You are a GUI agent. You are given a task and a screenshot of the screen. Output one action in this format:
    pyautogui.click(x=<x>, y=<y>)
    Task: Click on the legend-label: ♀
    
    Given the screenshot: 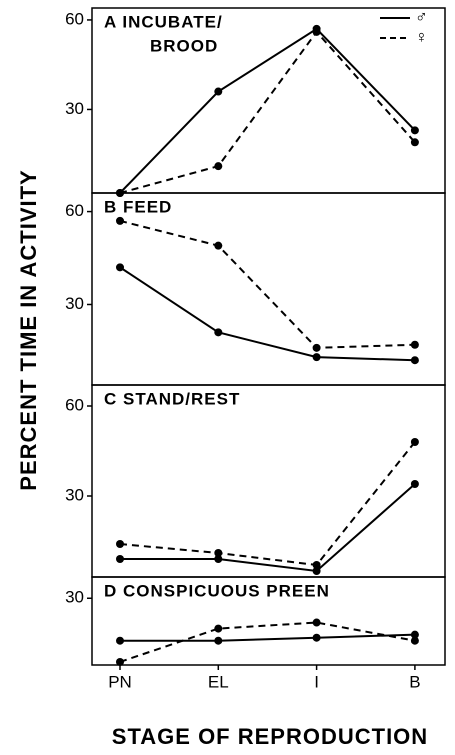 What is the action you would take?
    pyautogui.click(x=421, y=36)
    